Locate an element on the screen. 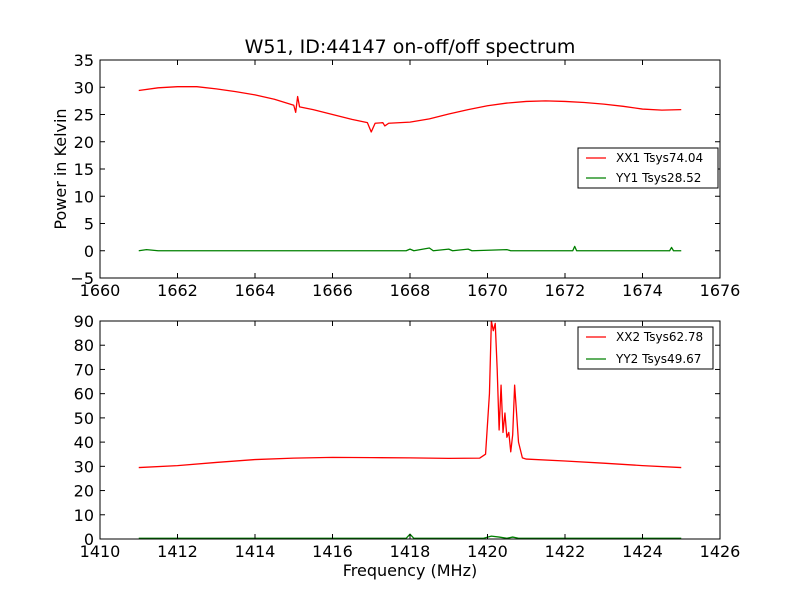 This screenshot has width=800, height=604. legend-entry: YY1 Tsys28.52 is located at coordinates (658, 178).